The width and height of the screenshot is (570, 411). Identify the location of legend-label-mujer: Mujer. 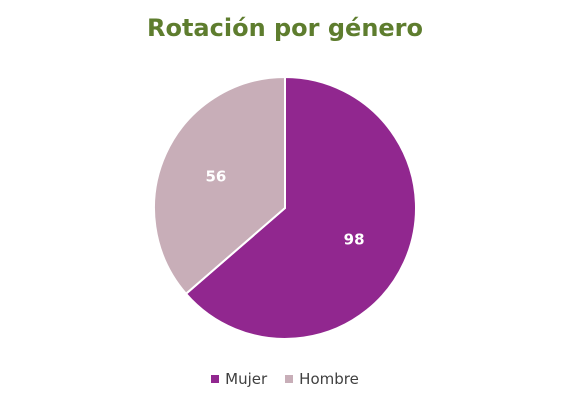
(246, 379).